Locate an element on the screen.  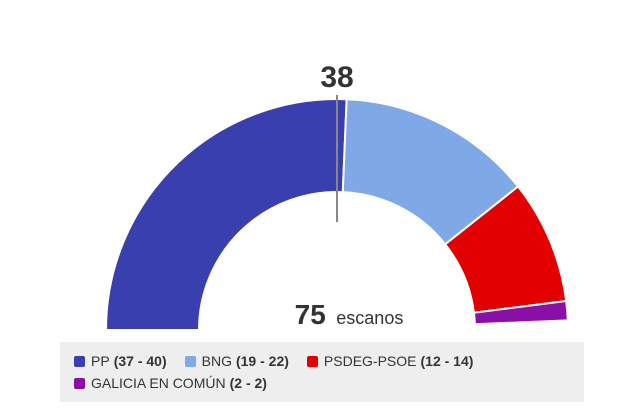
legend-range-galicia-en-comun: (2 - 2) is located at coordinates (248, 383).